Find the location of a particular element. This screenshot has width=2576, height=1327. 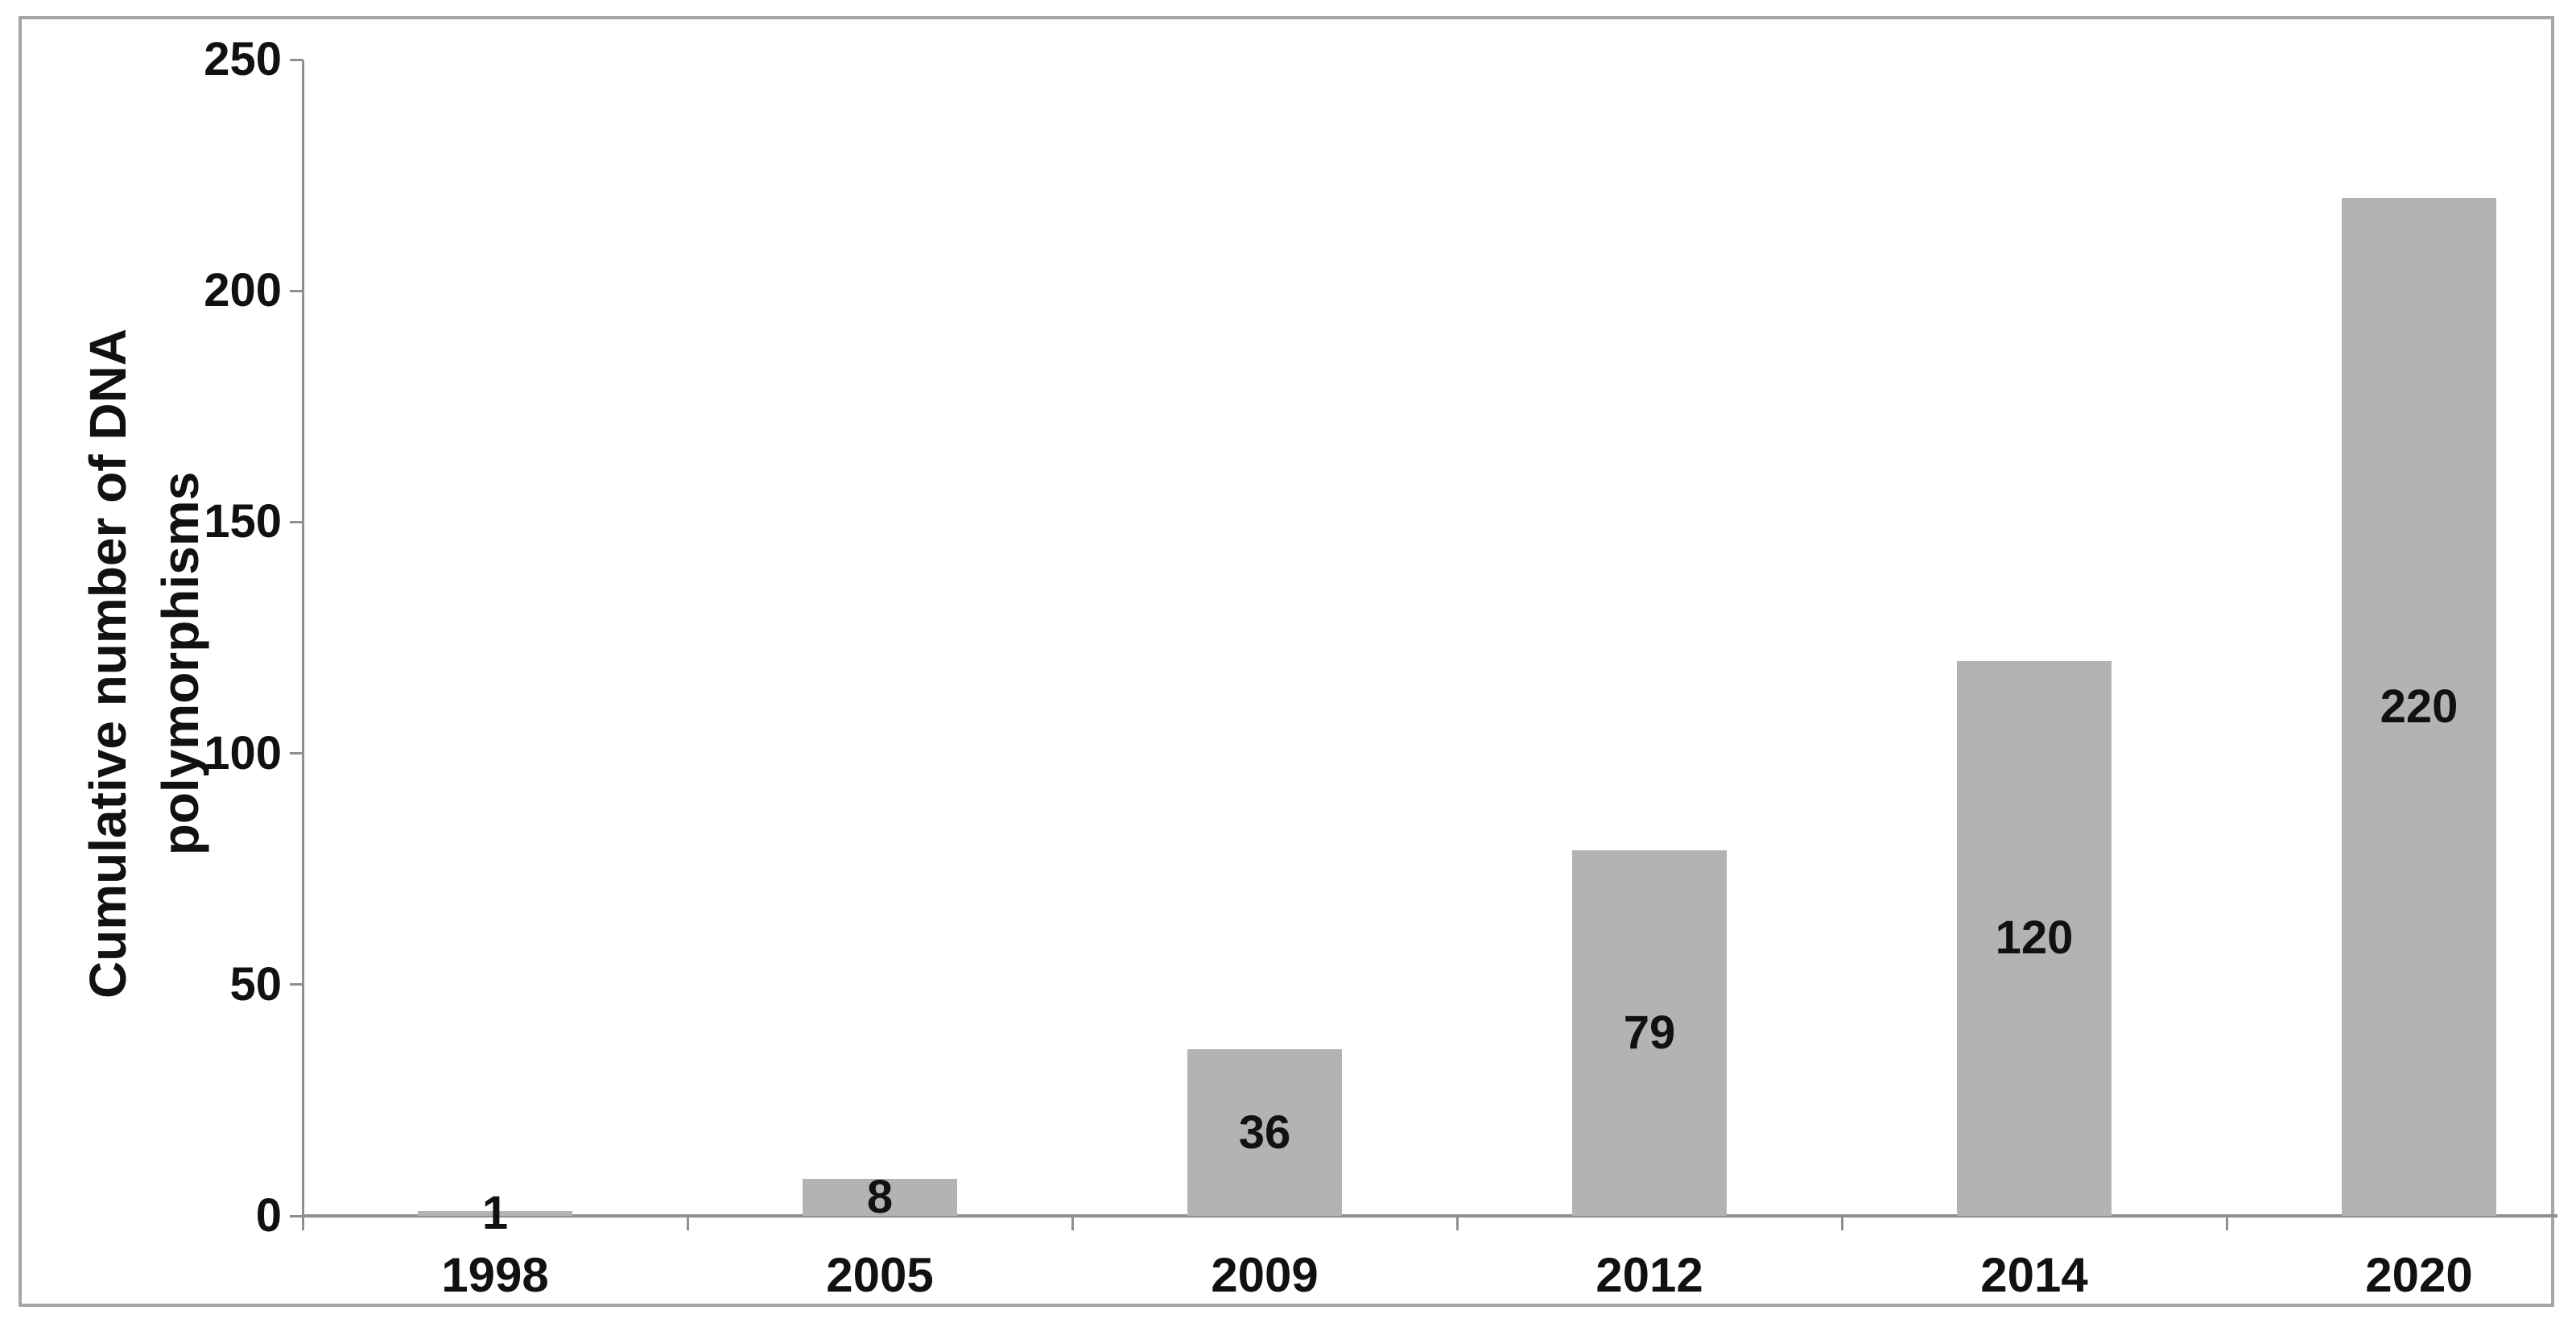

bar-value-label: 220 is located at coordinates (2419, 707).